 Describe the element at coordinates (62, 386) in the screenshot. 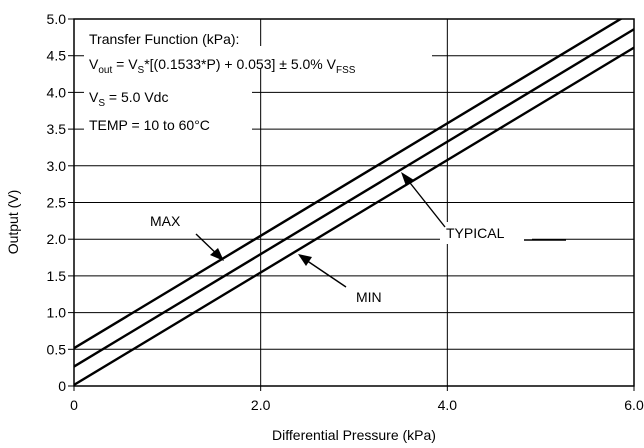

I see `y-tick-label-0: 0` at that location.